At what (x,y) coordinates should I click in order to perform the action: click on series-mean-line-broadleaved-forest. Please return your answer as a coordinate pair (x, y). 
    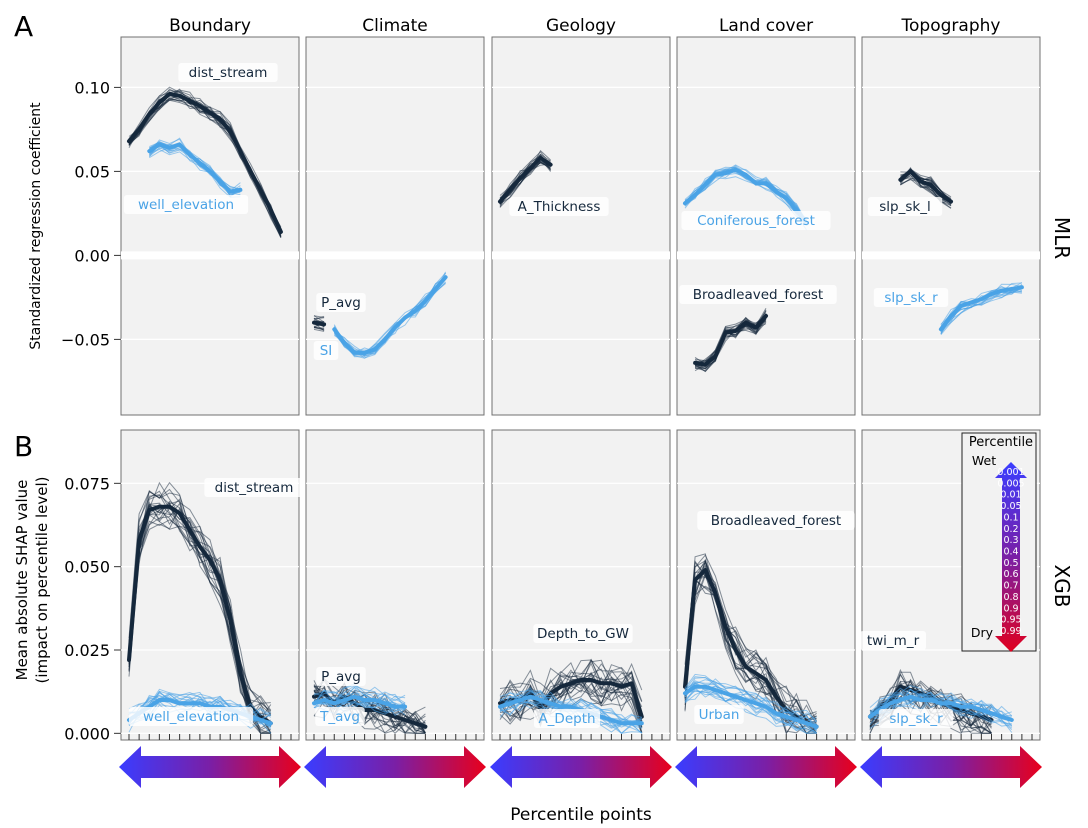
    Looking at the image, I should click on (730, 340).